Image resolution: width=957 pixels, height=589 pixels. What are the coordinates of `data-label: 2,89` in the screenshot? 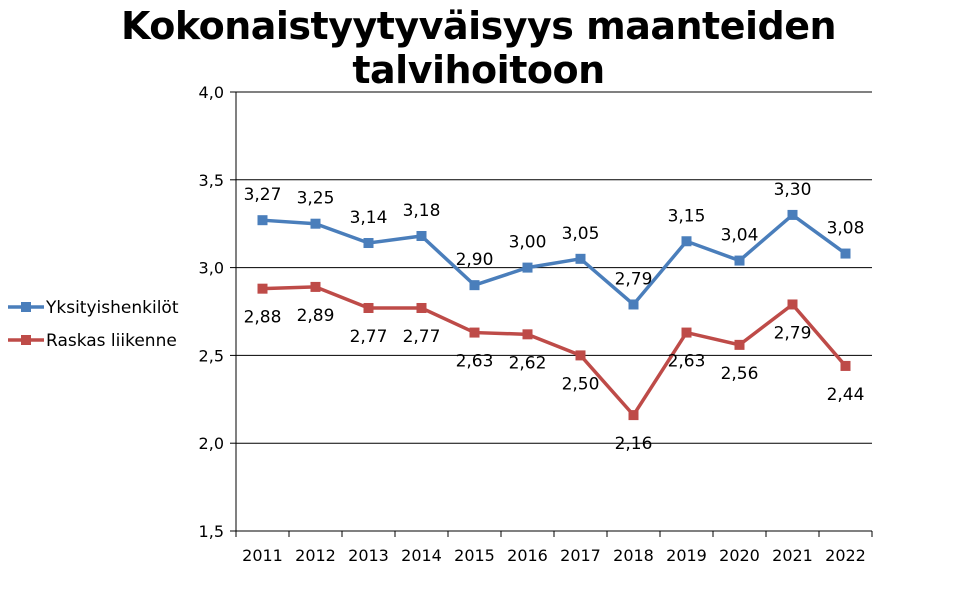 It's located at (316, 316).